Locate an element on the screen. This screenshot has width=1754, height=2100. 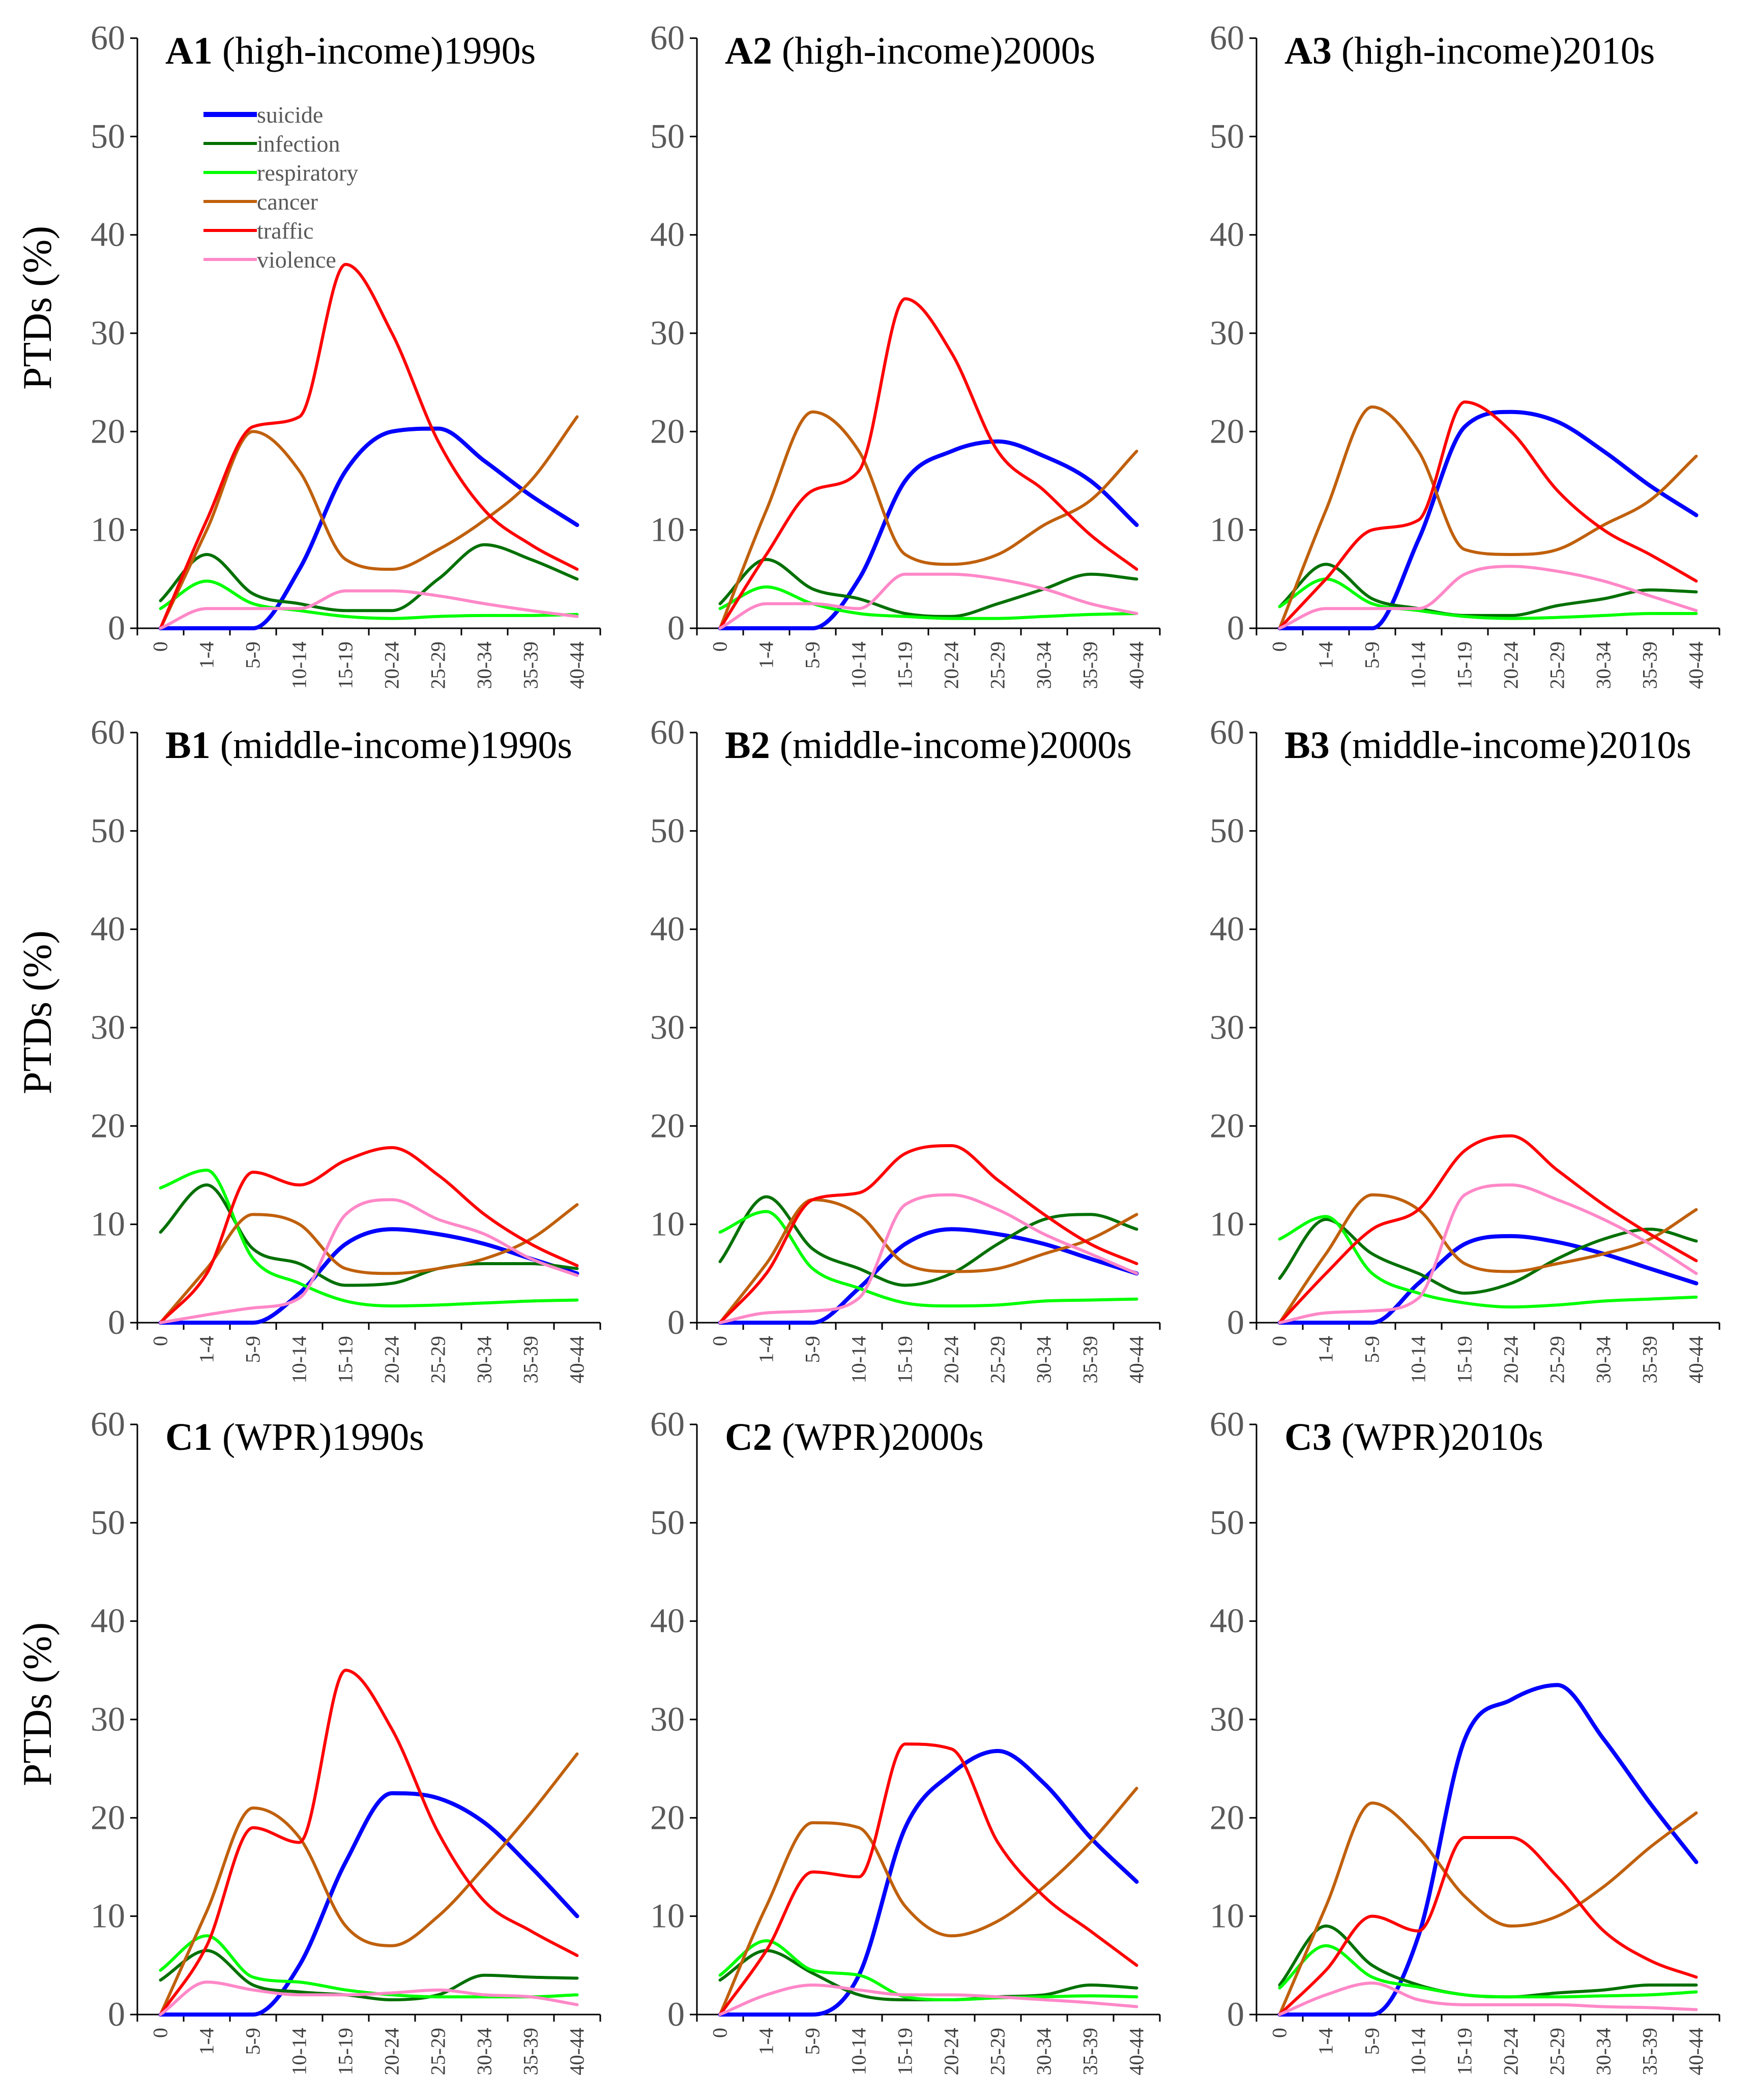
panel-title: C1 (WPR)1990s is located at coordinates (294, 1437).